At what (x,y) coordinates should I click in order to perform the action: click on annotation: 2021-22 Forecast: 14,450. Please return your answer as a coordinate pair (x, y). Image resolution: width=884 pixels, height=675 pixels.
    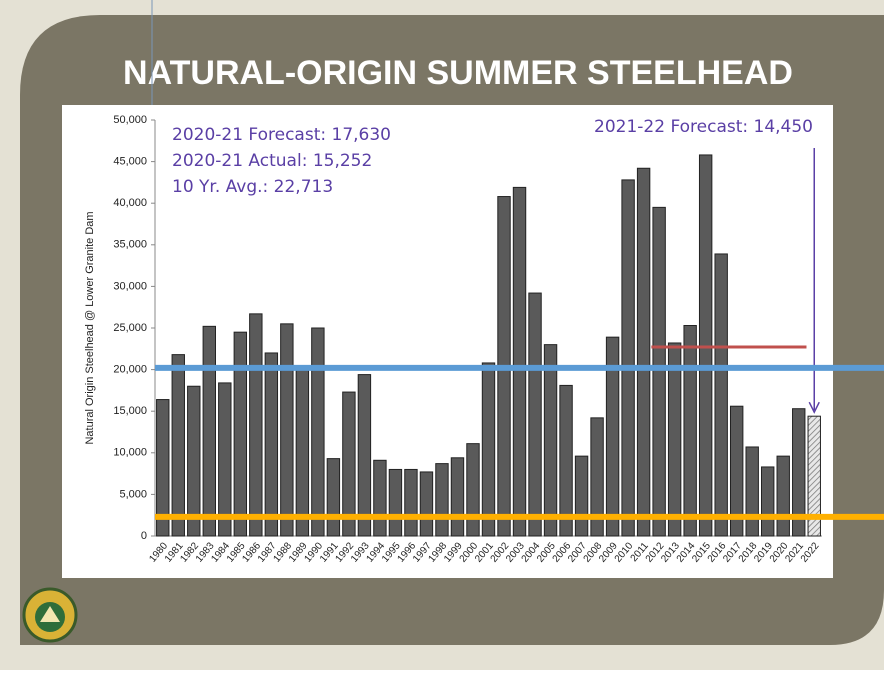
    Looking at the image, I should click on (703, 127).